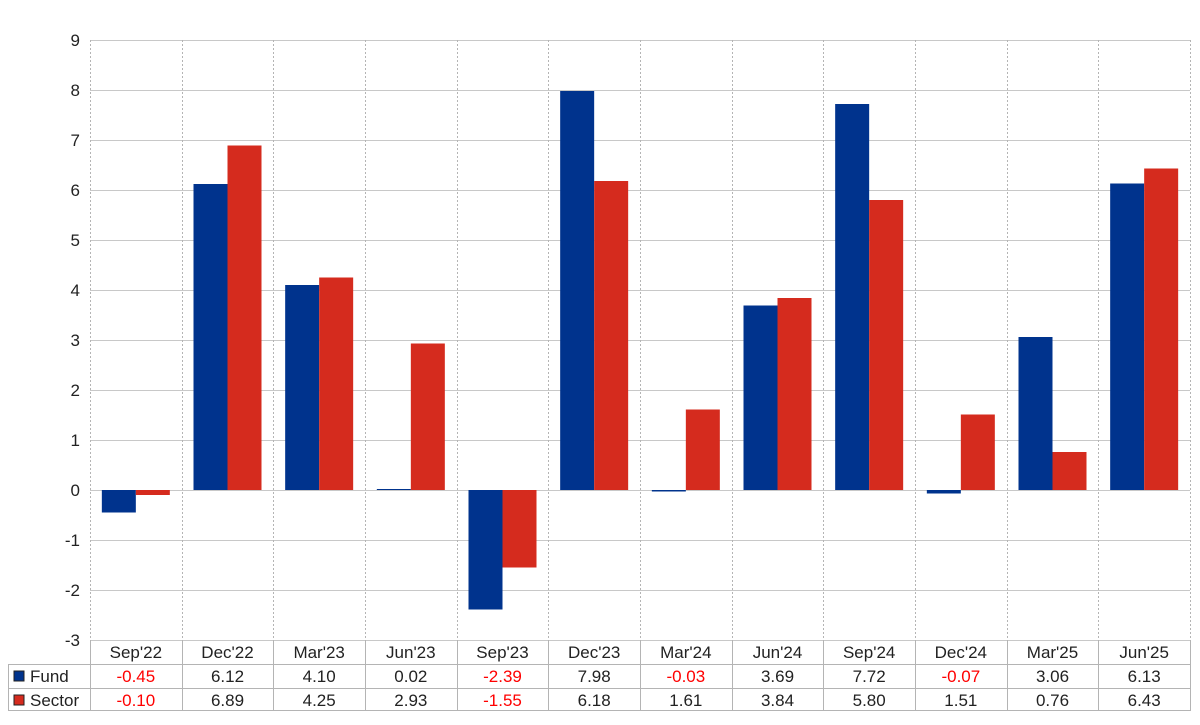  I want to click on y-tick-label: -2, so click(72, 590).